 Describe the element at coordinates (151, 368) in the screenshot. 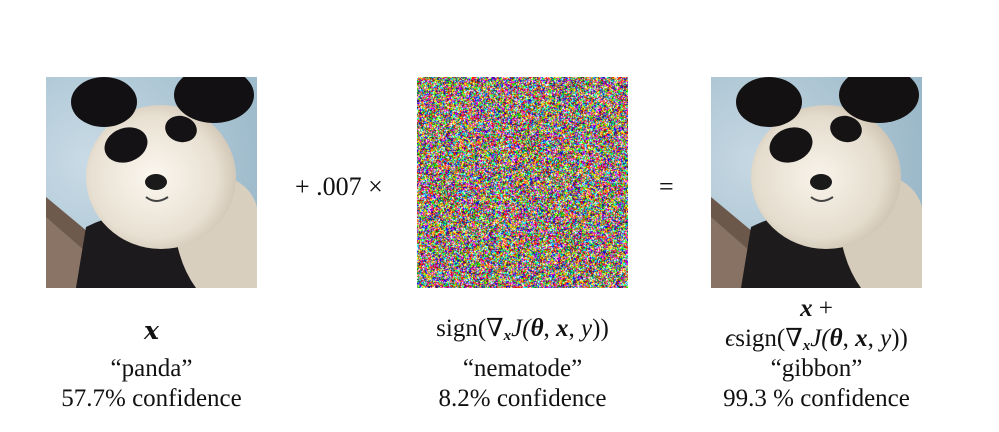

I see `panda-label: “panda”` at that location.